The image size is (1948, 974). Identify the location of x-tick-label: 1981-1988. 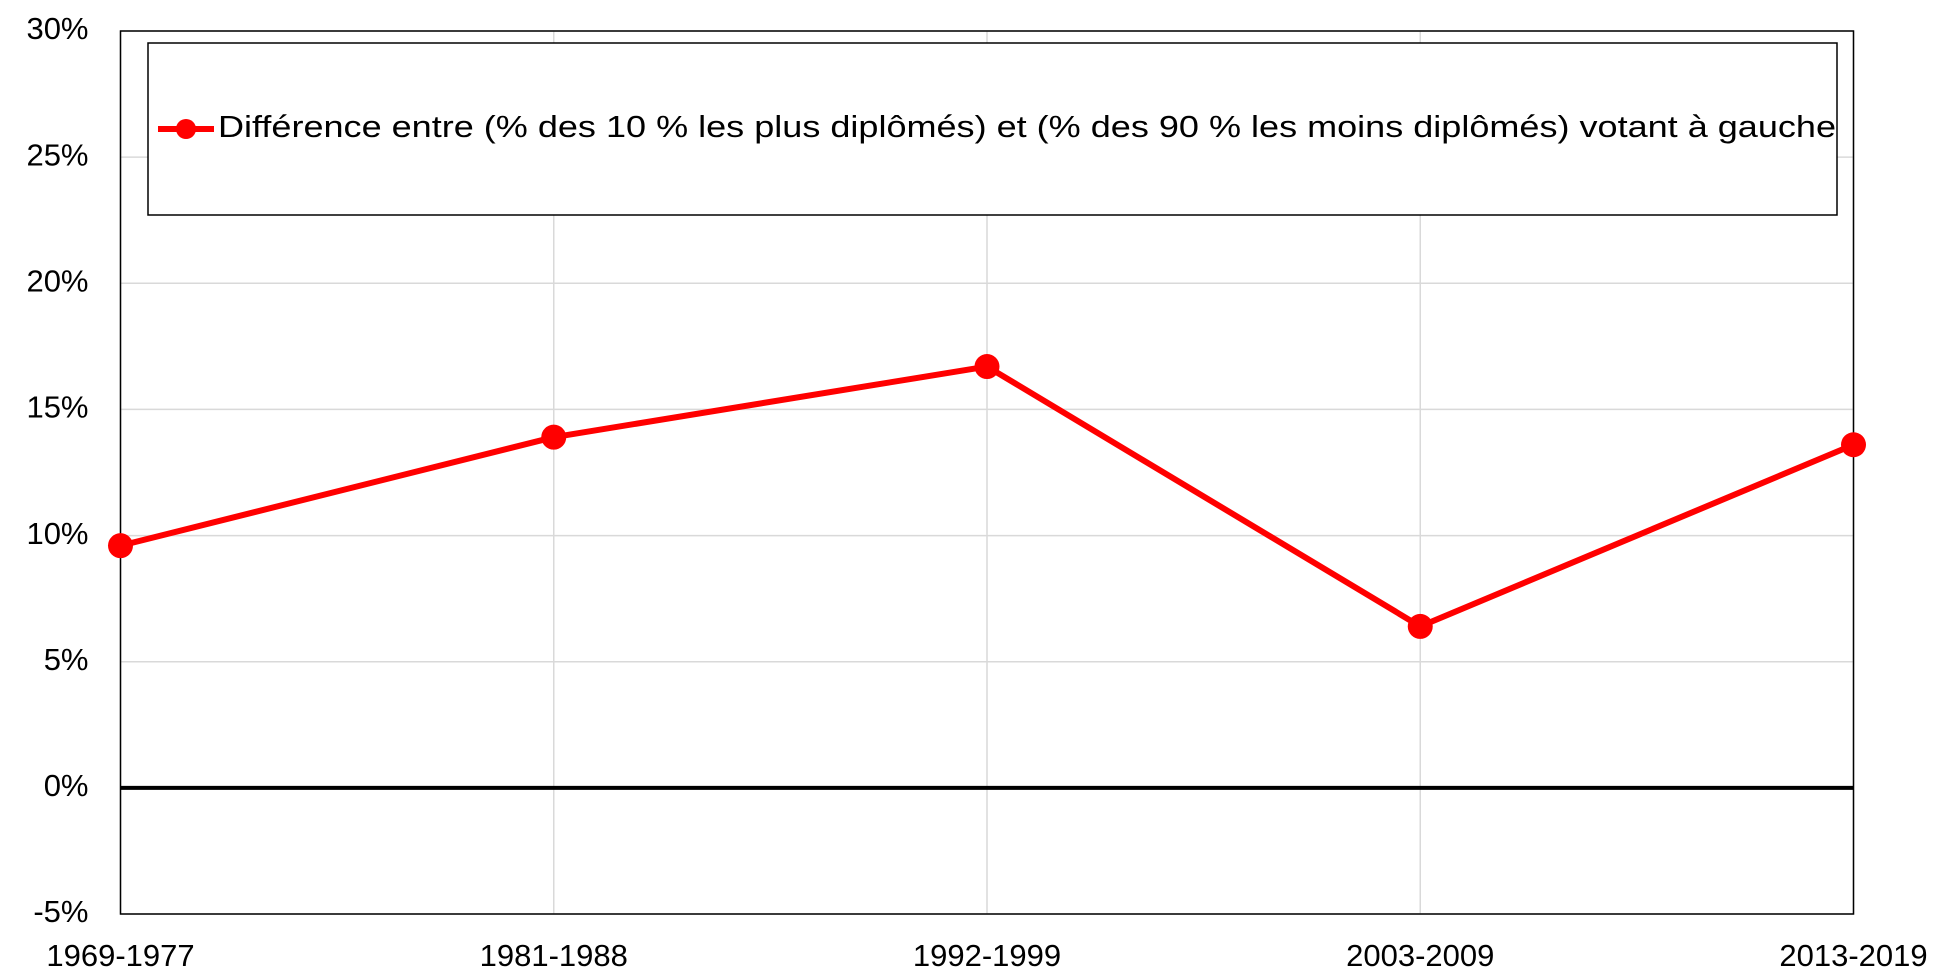
(554, 955).